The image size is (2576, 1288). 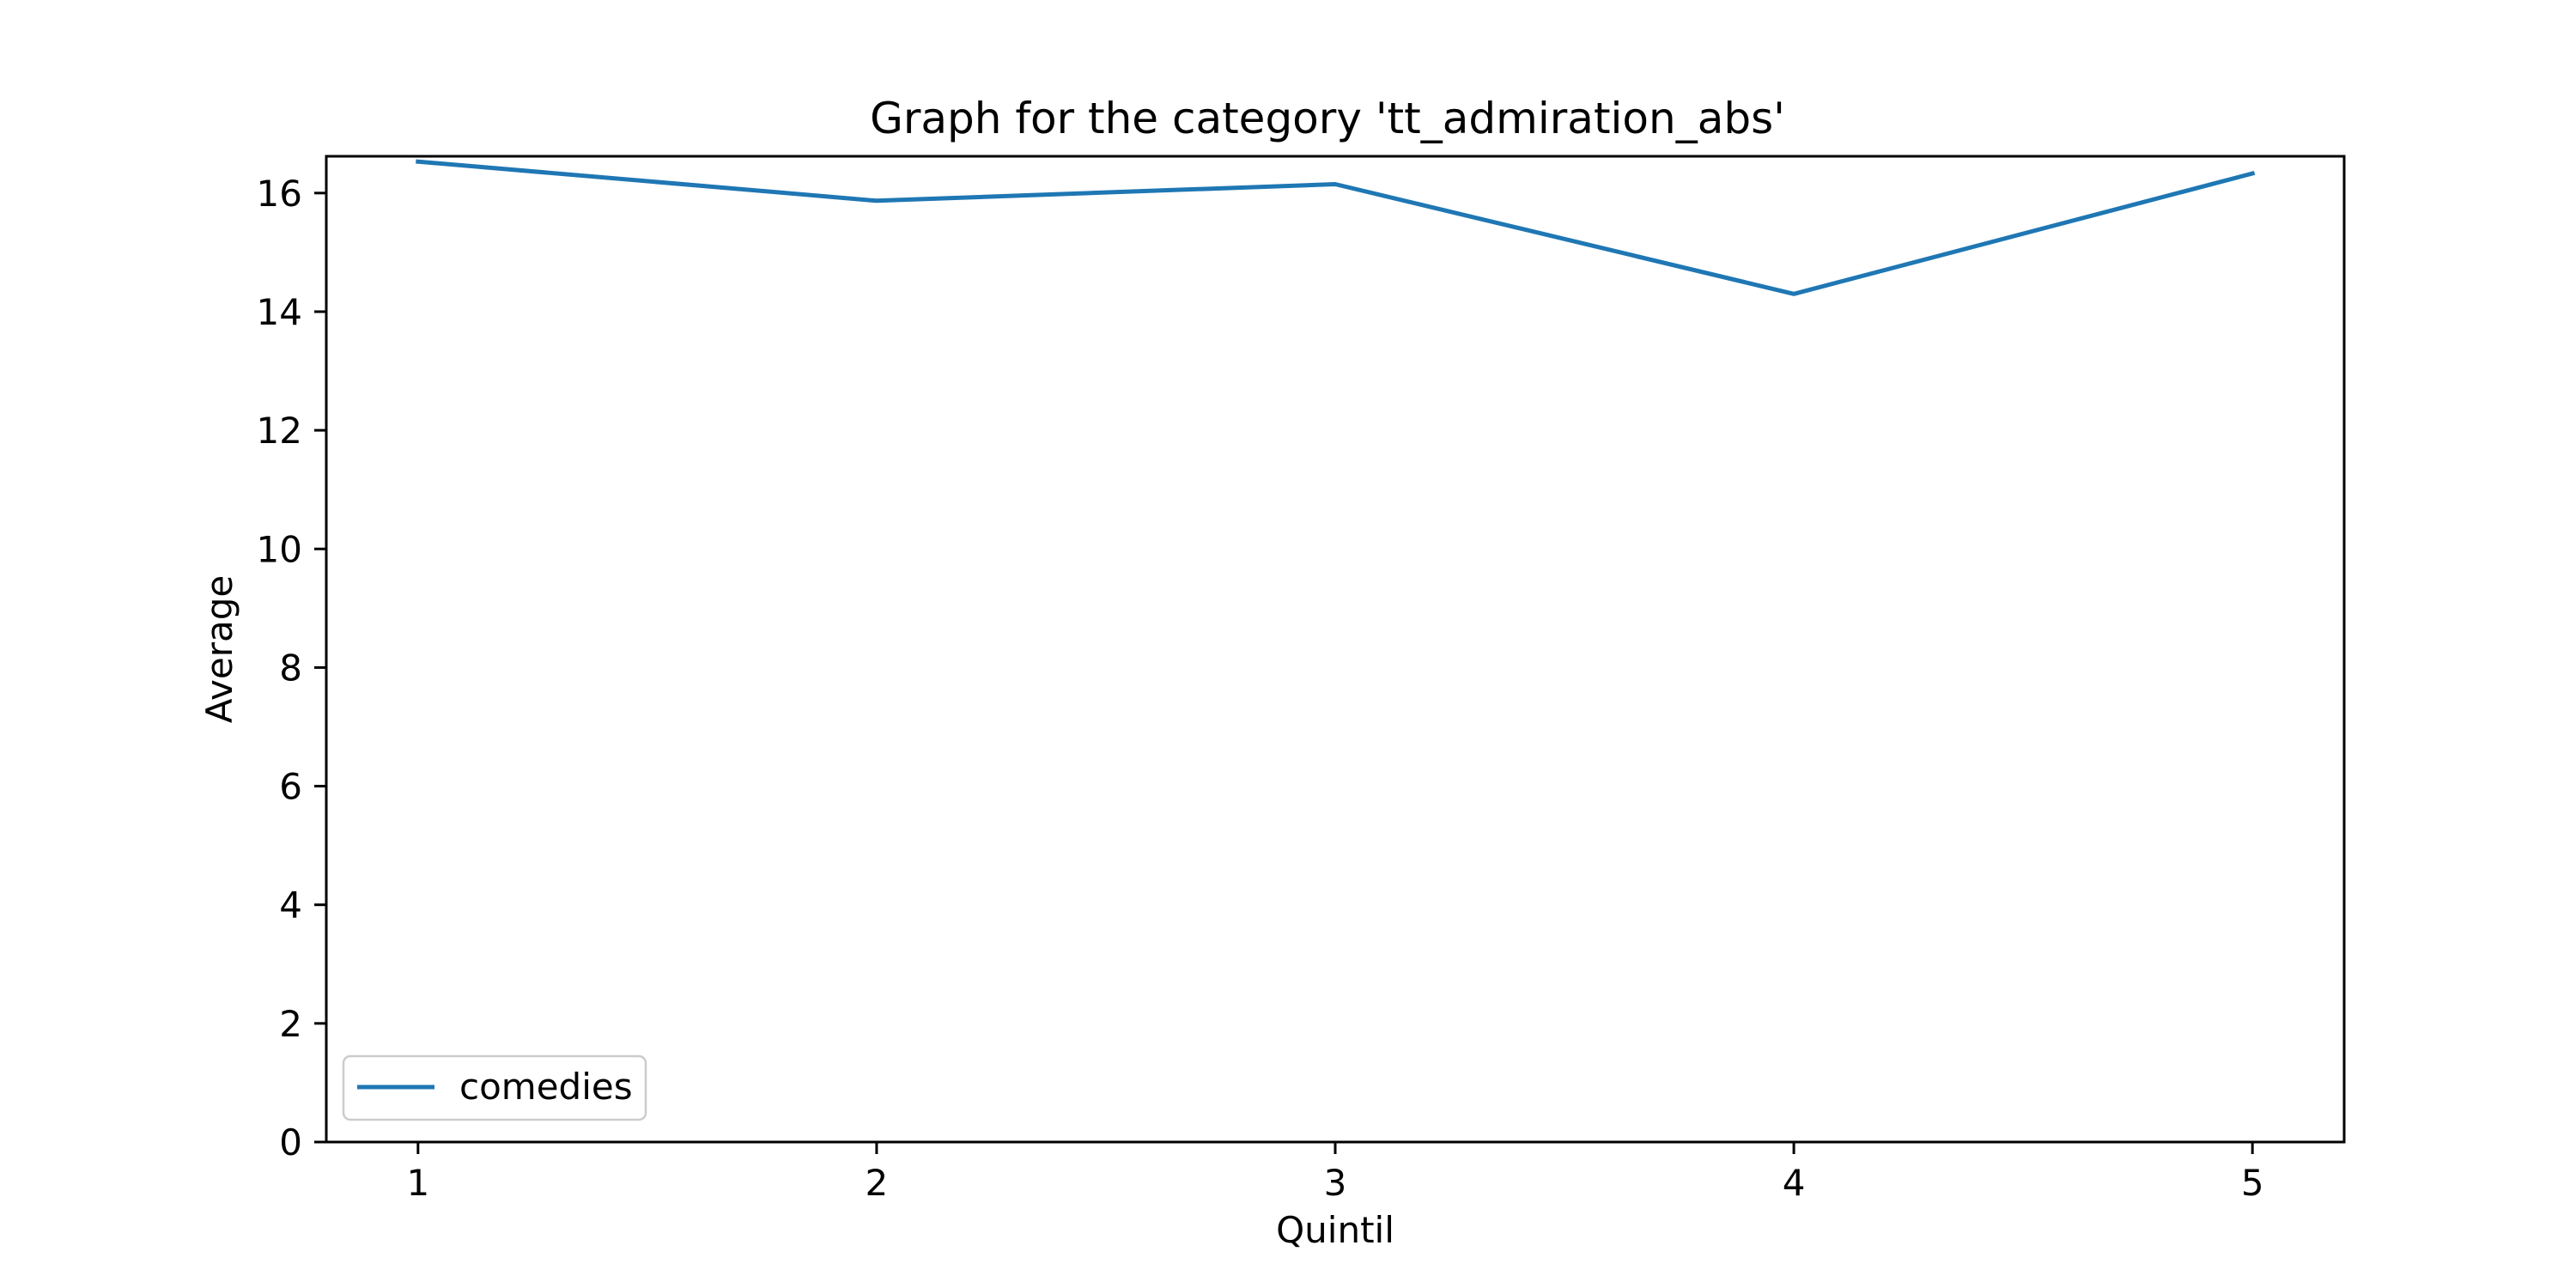 I want to click on y-tick-label: 8, so click(x=291, y=668).